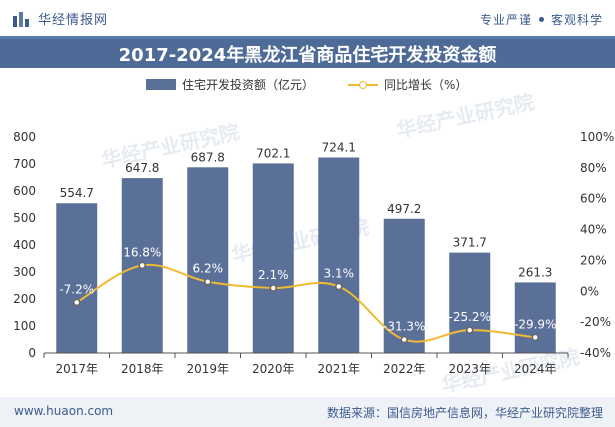 This screenshot has height=427, width=615. I want to click on tagline-dot-icon, so click(541, 19).